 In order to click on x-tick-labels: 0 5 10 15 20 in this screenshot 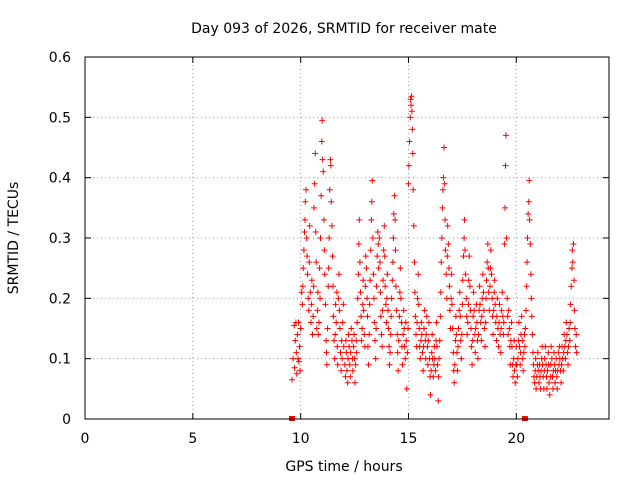, I will do `click(303, 439)`.